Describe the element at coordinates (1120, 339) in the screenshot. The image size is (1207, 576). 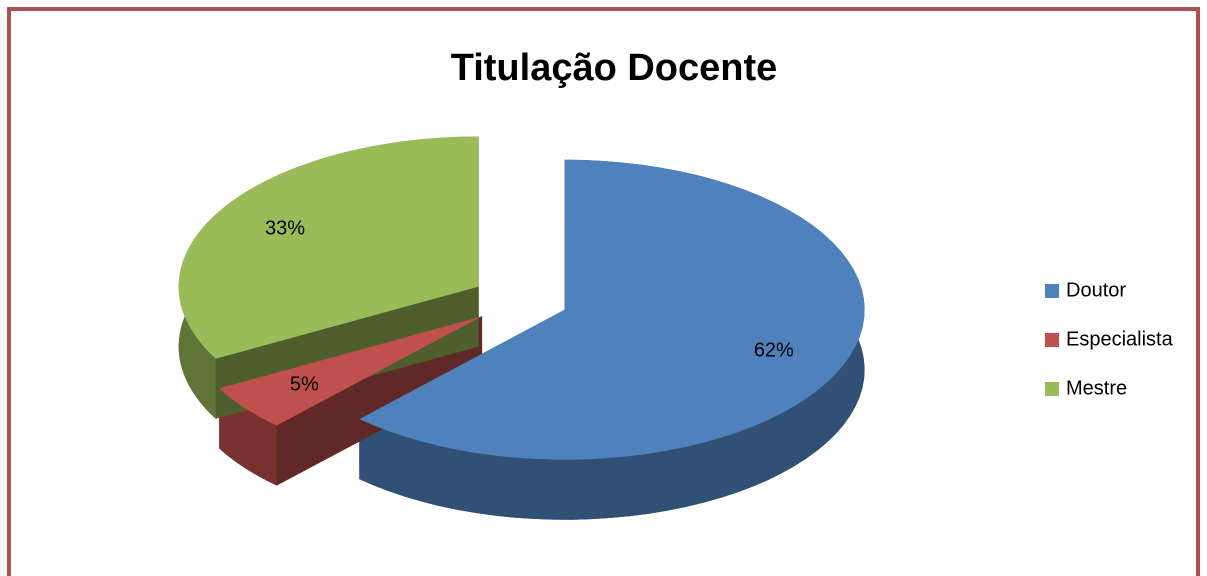
I see `legend-label: Especialista` at that location.